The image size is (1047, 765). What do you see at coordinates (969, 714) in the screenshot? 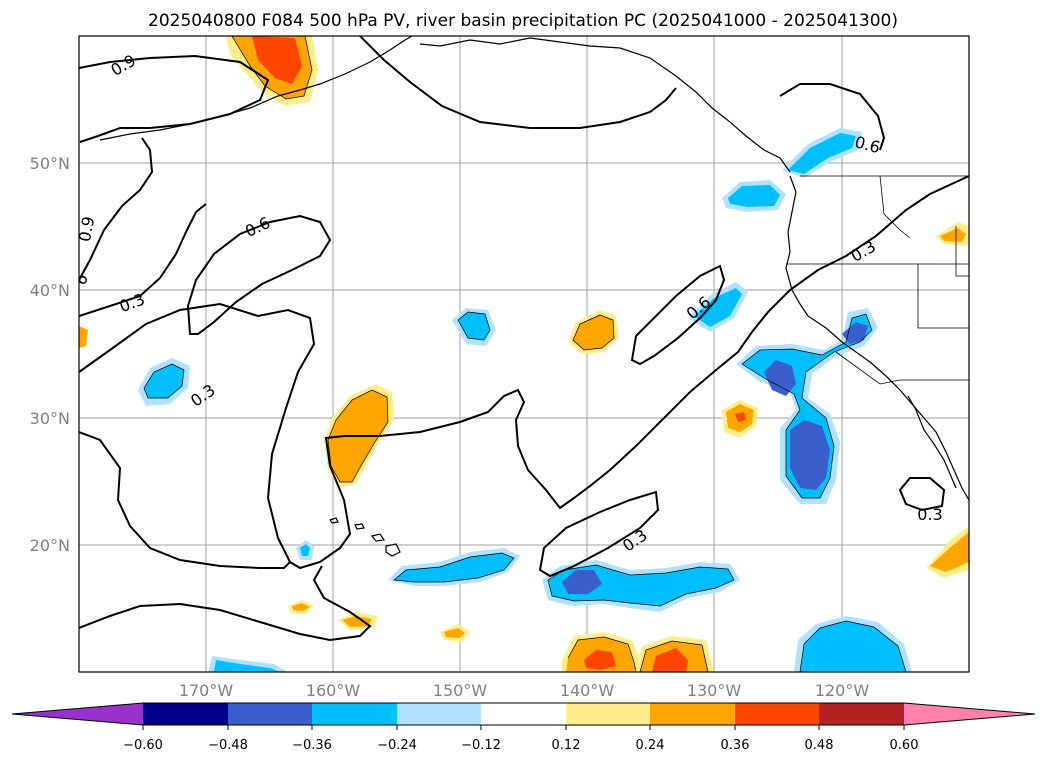
I see `colorbar-extend-max` at bounding box center [969, 714].